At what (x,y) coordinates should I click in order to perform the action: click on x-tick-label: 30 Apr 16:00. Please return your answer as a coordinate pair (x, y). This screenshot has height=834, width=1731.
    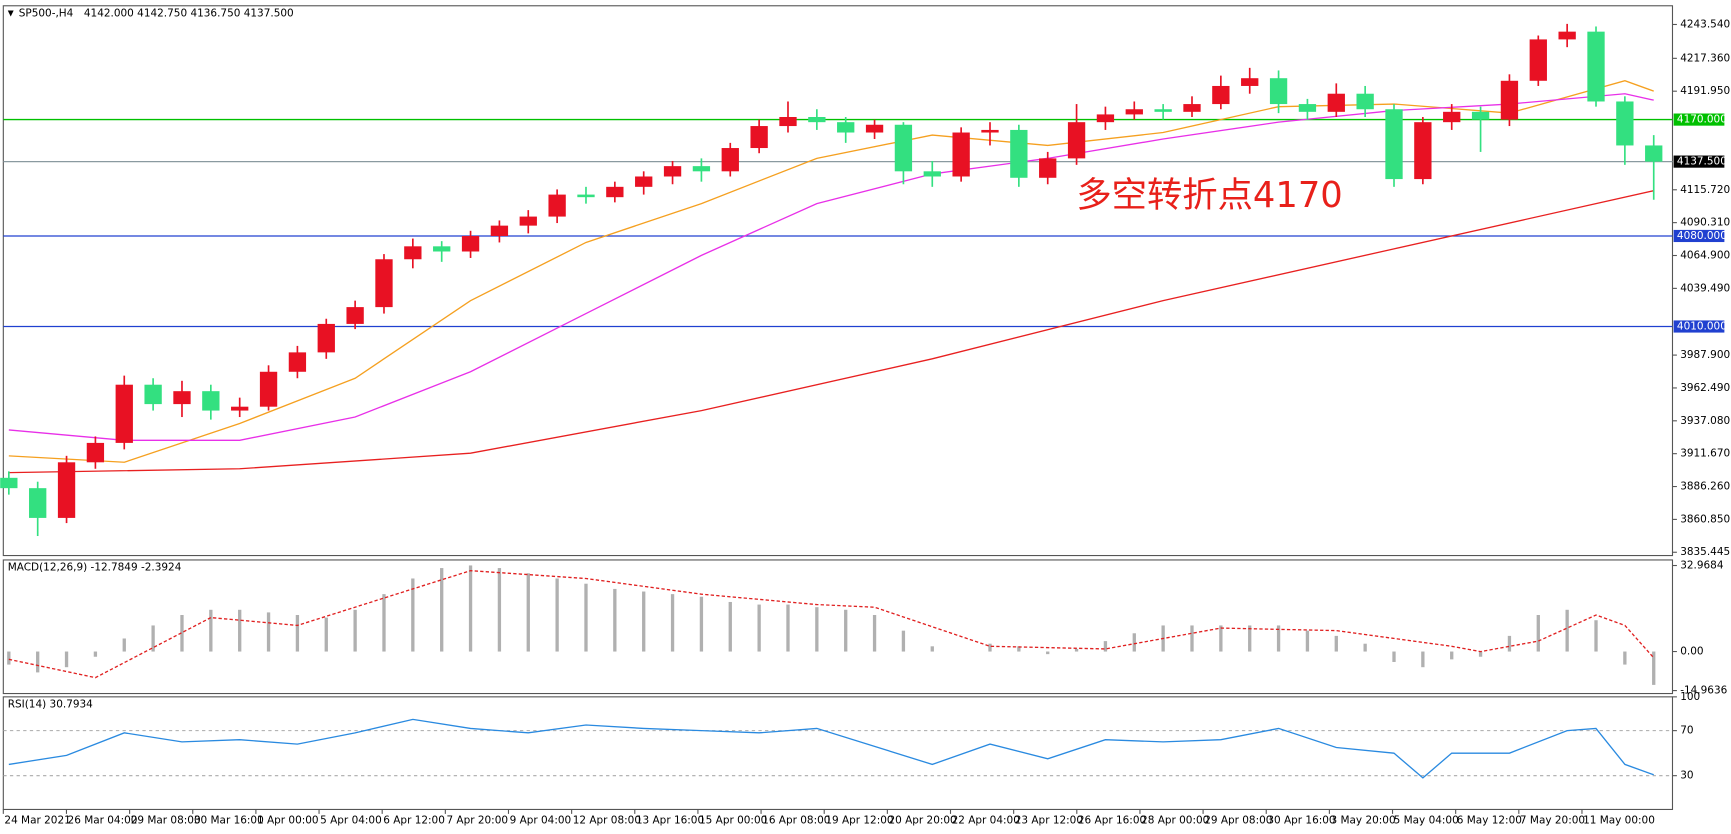
    Looking at the image, I should click on (1301, 820).